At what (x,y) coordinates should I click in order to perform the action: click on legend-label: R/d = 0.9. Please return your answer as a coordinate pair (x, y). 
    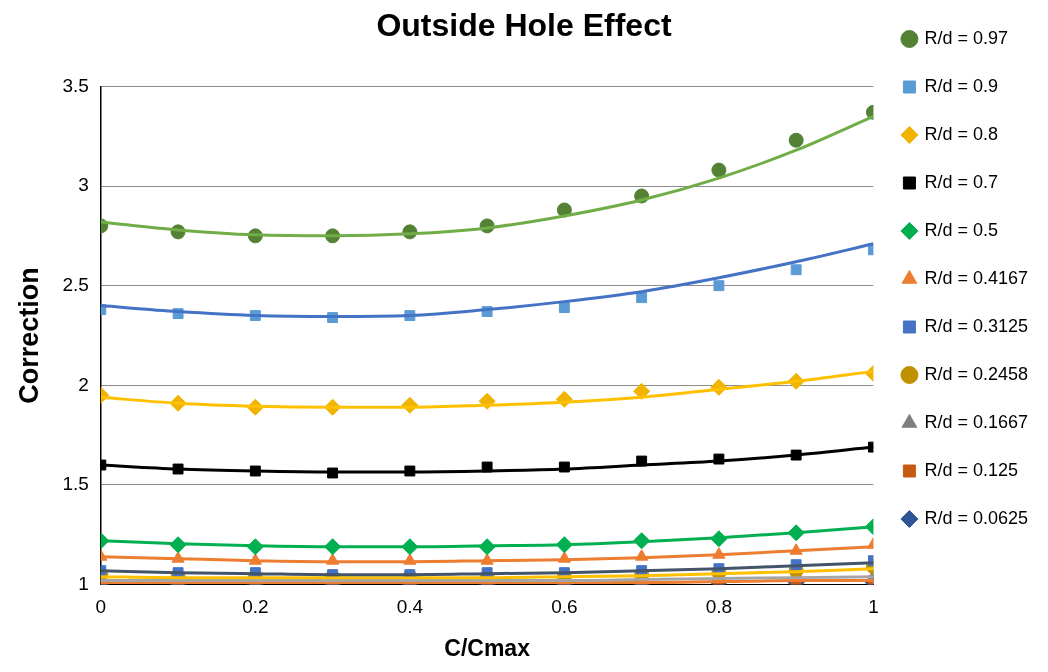
    Looking at the image, I should click on (961, 85).